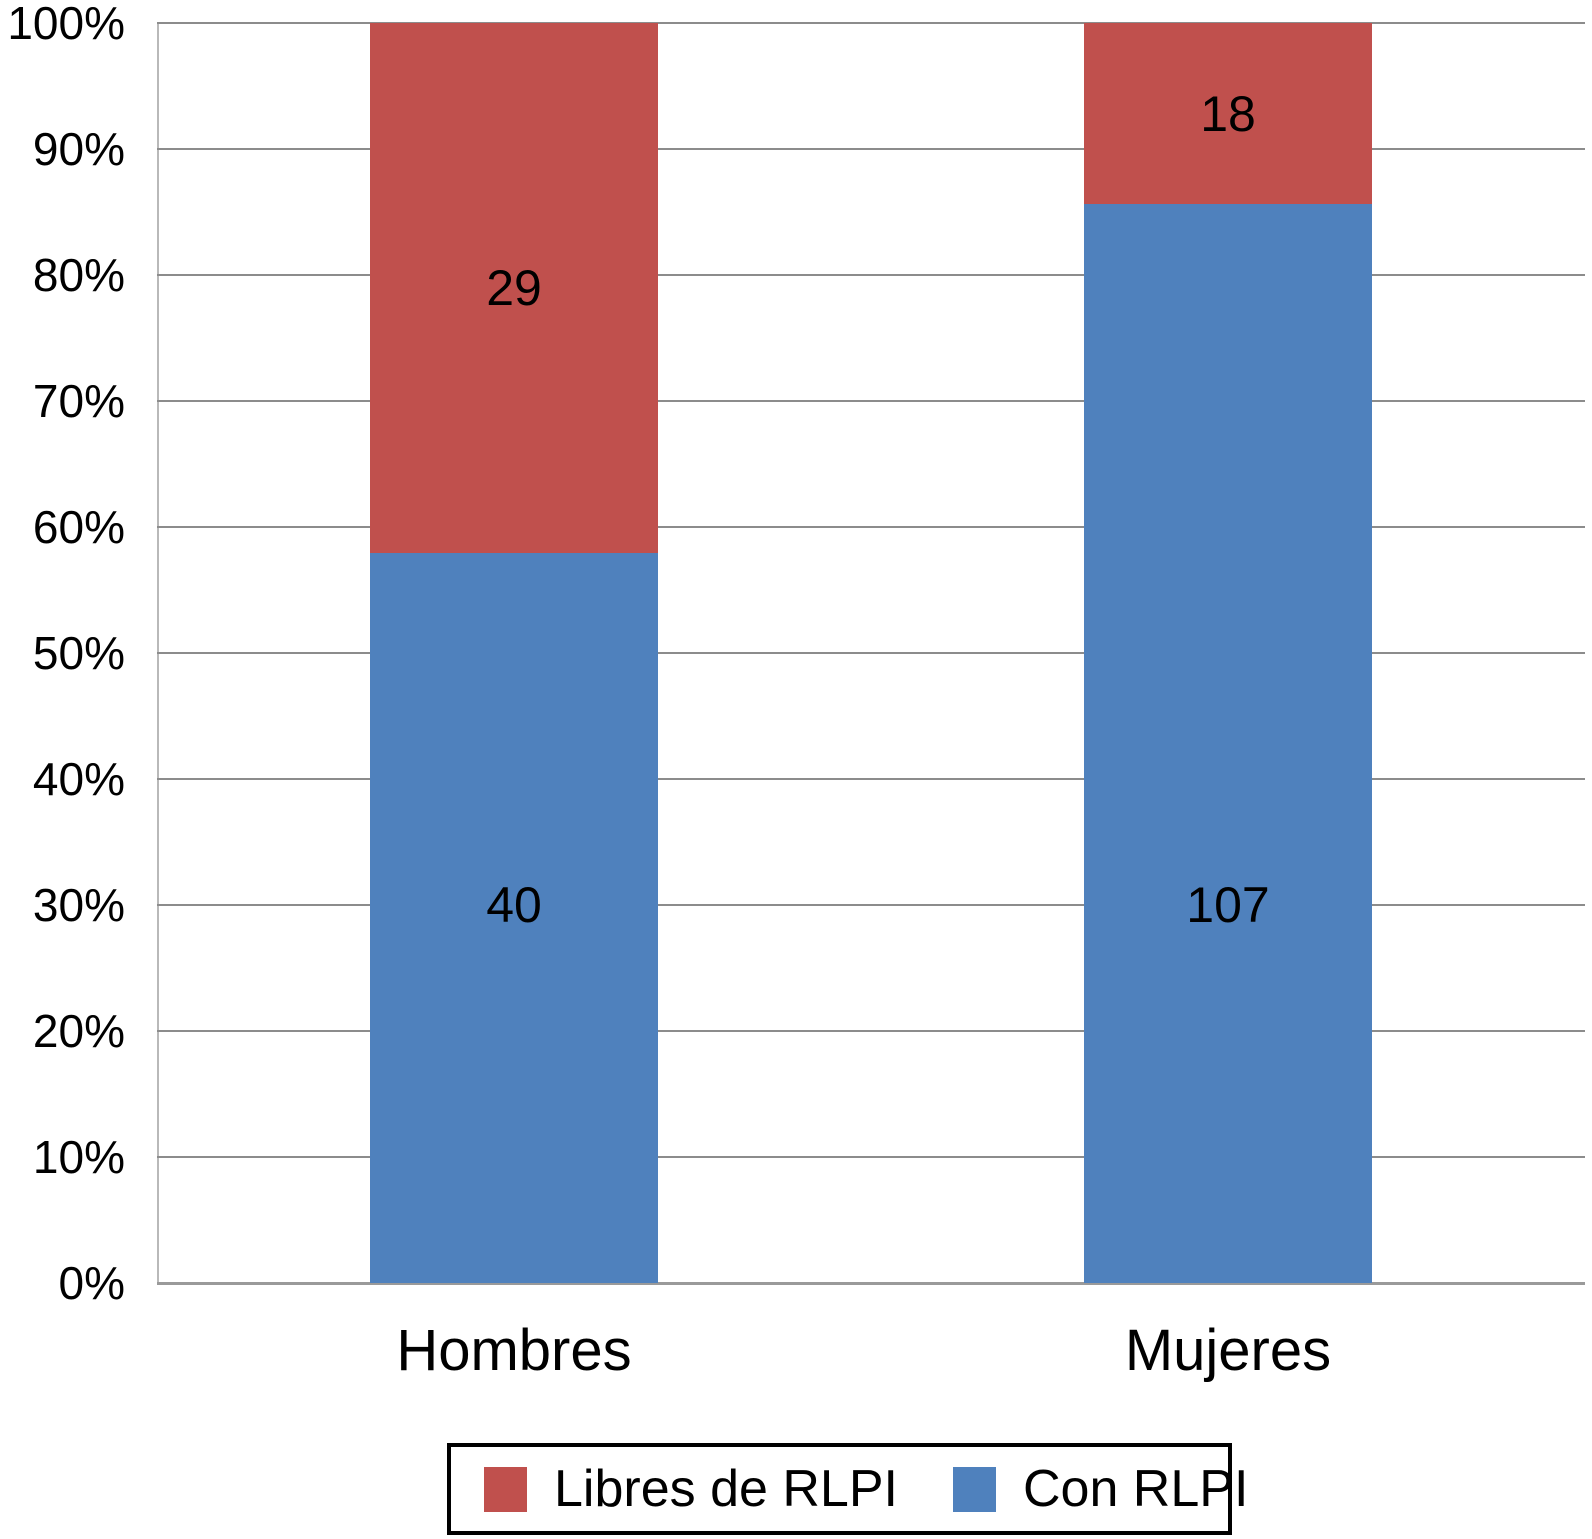 The height and width of the screenshot is (1539, 1592). I want to click on segment-hombres-con-rlpi, so click(514, 917).